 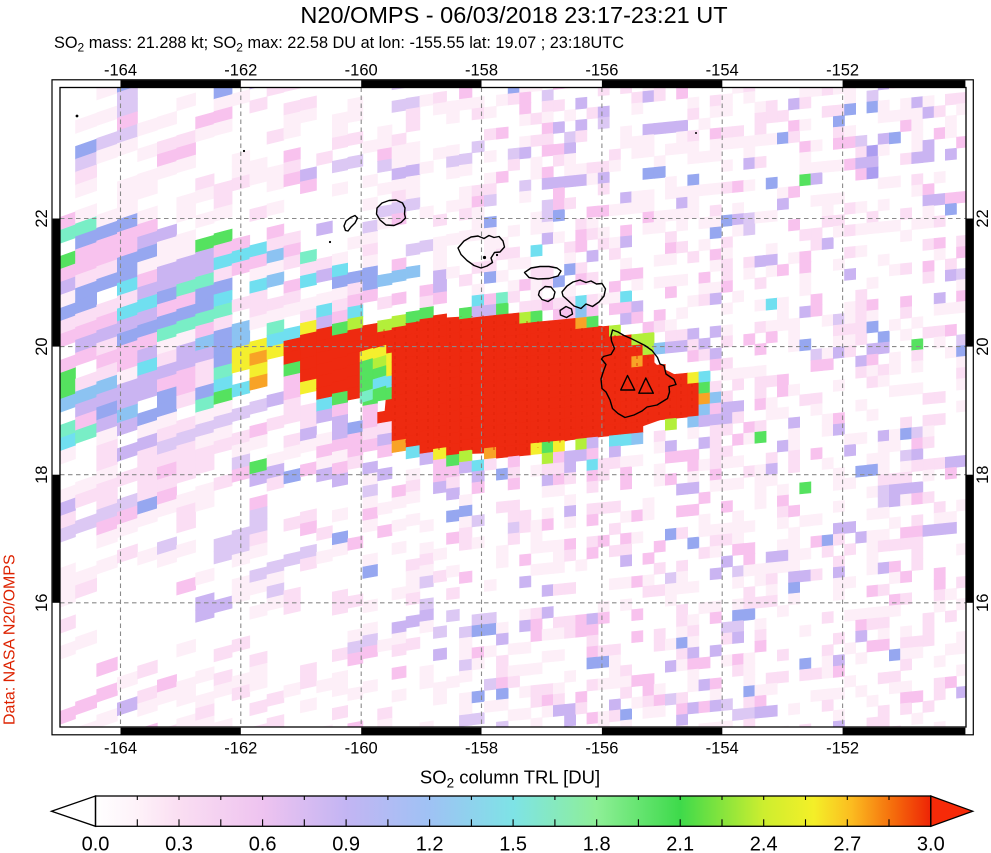 I want to click on svg-text: 2.7, so click(x=847, y=843).